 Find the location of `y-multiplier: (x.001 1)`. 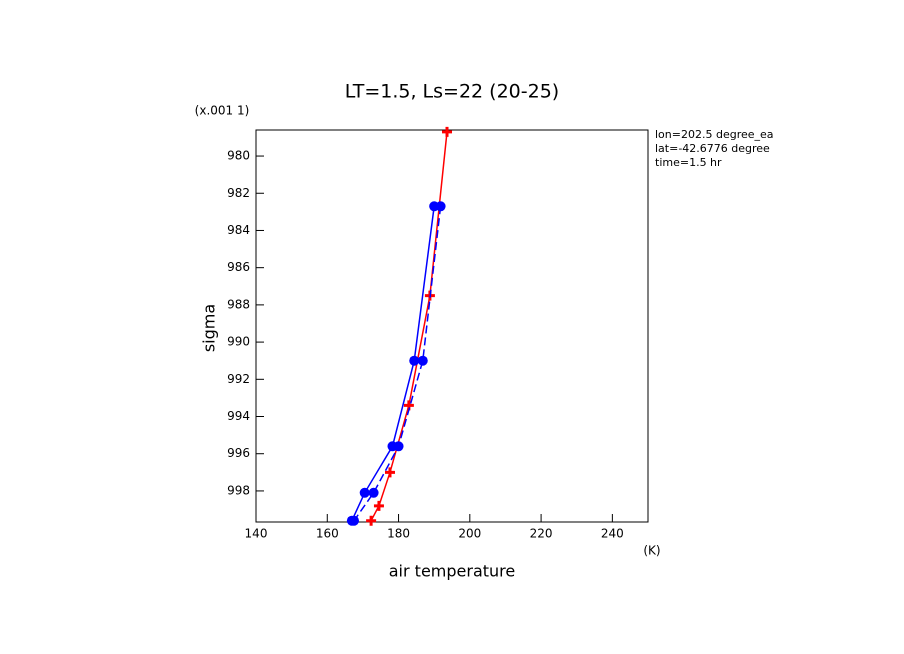

y-multiplier: (x.001 1) is located at coordinates (222, 111).